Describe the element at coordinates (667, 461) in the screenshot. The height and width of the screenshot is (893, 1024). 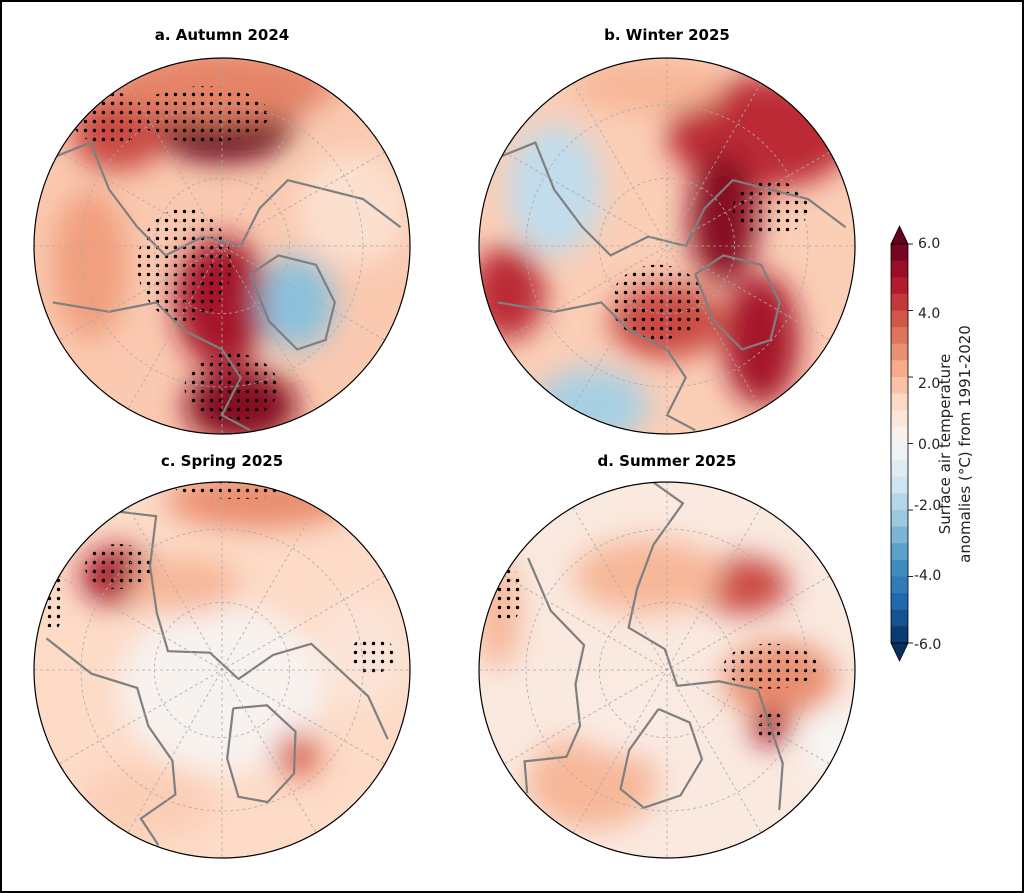
I see `panel-title-d: d. Summer 2025` at that location.